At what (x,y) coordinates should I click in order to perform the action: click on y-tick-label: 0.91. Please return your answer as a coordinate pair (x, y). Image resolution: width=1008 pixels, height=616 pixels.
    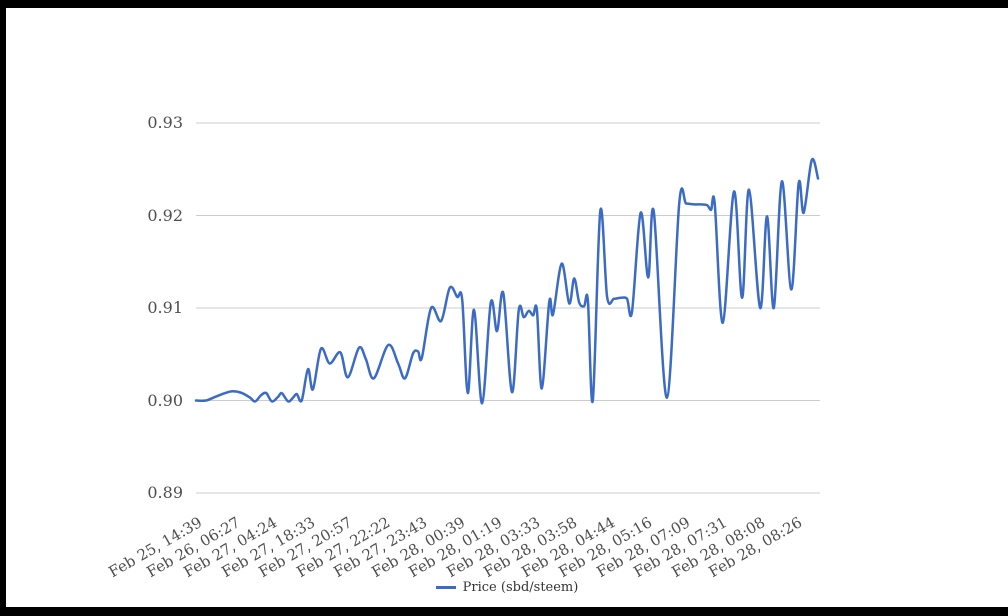
    Looking at the image, I should click on (165, 307).